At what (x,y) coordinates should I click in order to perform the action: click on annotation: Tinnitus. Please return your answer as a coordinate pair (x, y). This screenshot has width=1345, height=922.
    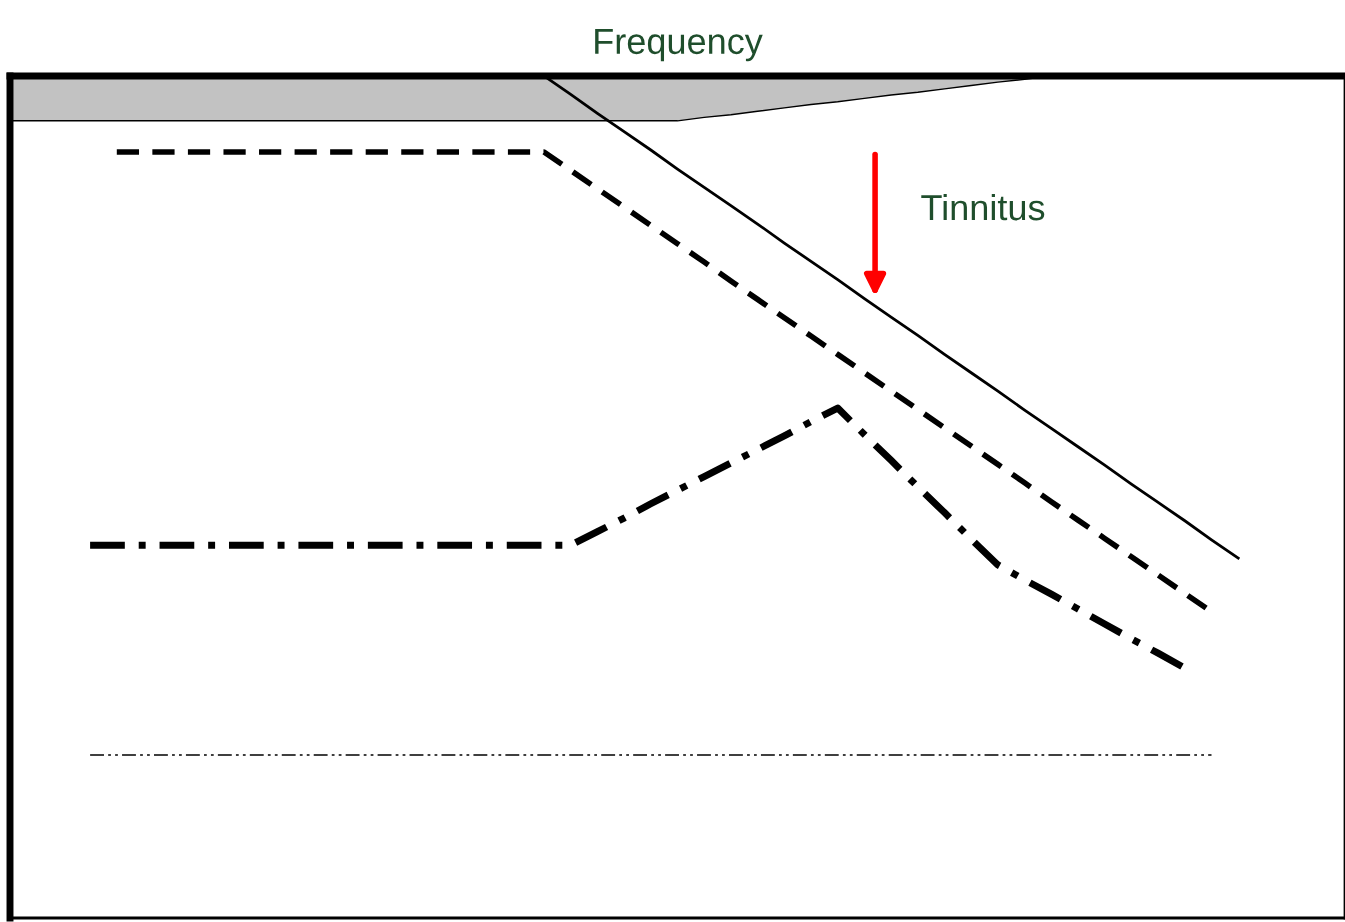
    Looking at the image, I should click on (983, 207).